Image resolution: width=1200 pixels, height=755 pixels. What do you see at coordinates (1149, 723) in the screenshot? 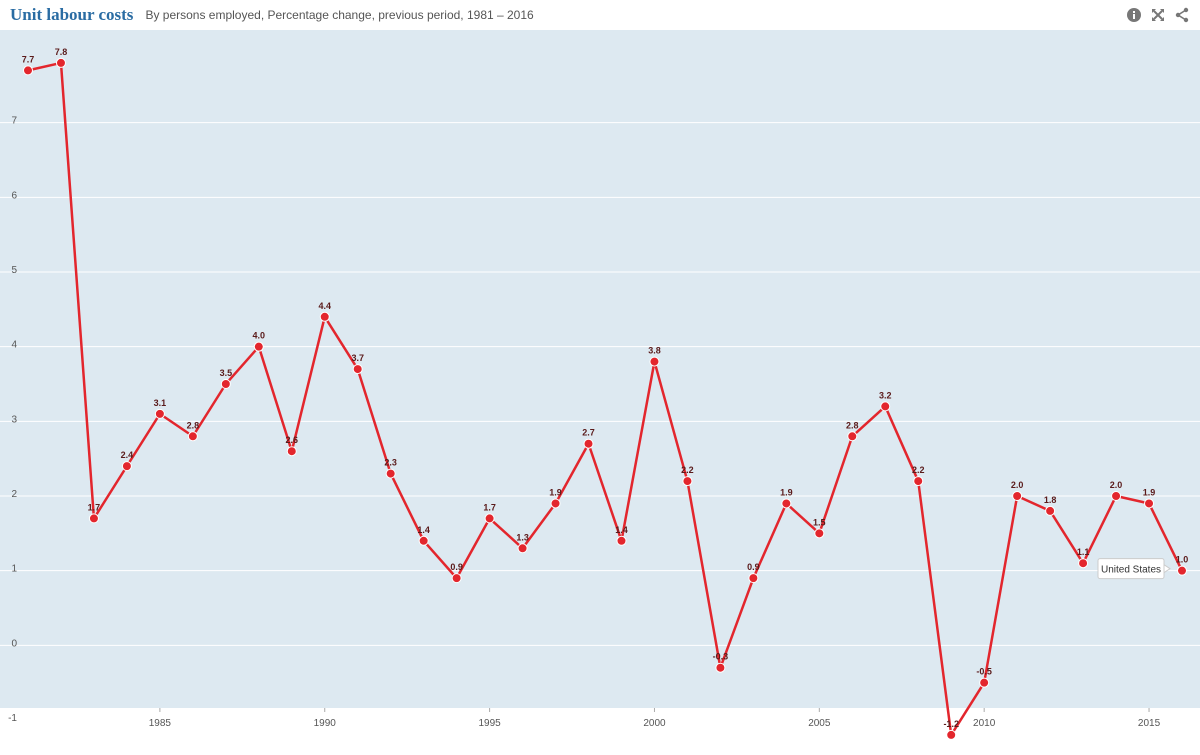
I see `x-tick-label: 2015` at bounding box center [1149, 723].